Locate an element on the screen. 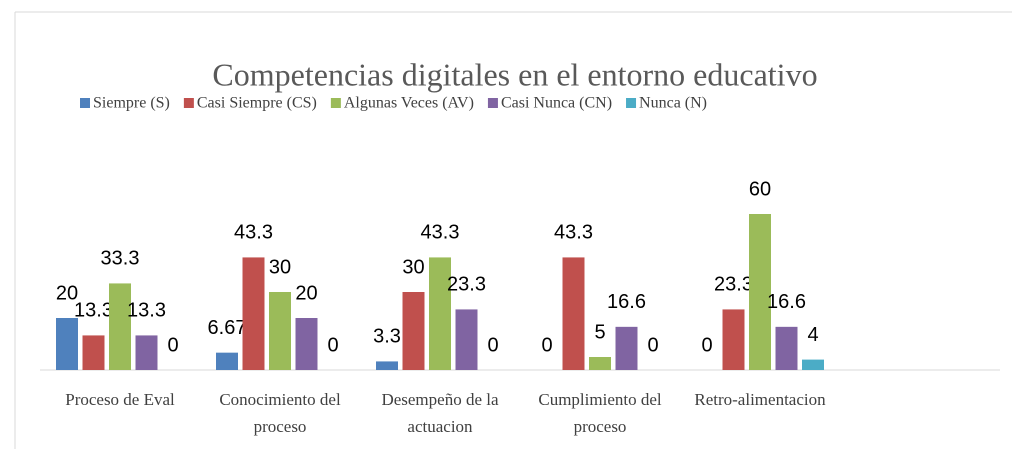  x-tick-label: Desempeño de la actuacion is located at coordinates (440, 413).